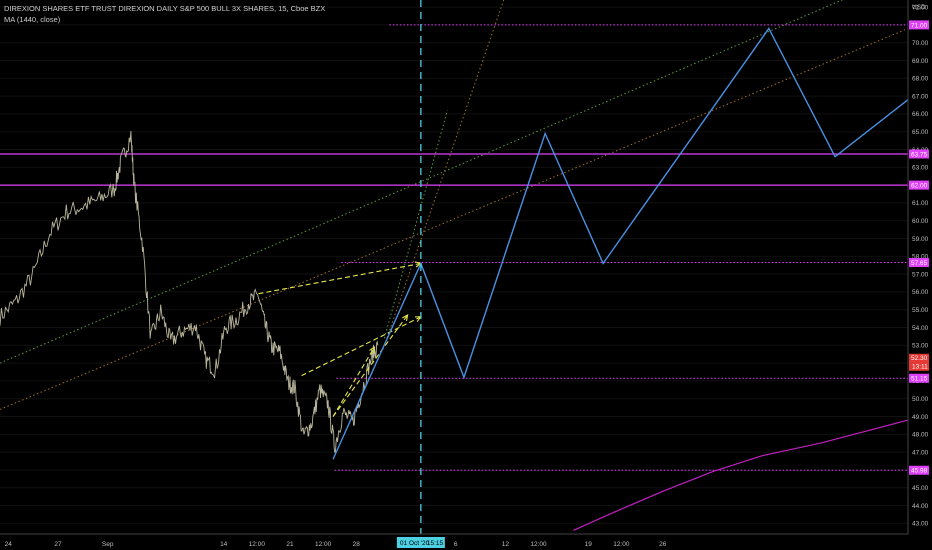 The width and height of the screenshot is (932, 550). I want to click on y-tick-label: 69.00, so click(920, 61).